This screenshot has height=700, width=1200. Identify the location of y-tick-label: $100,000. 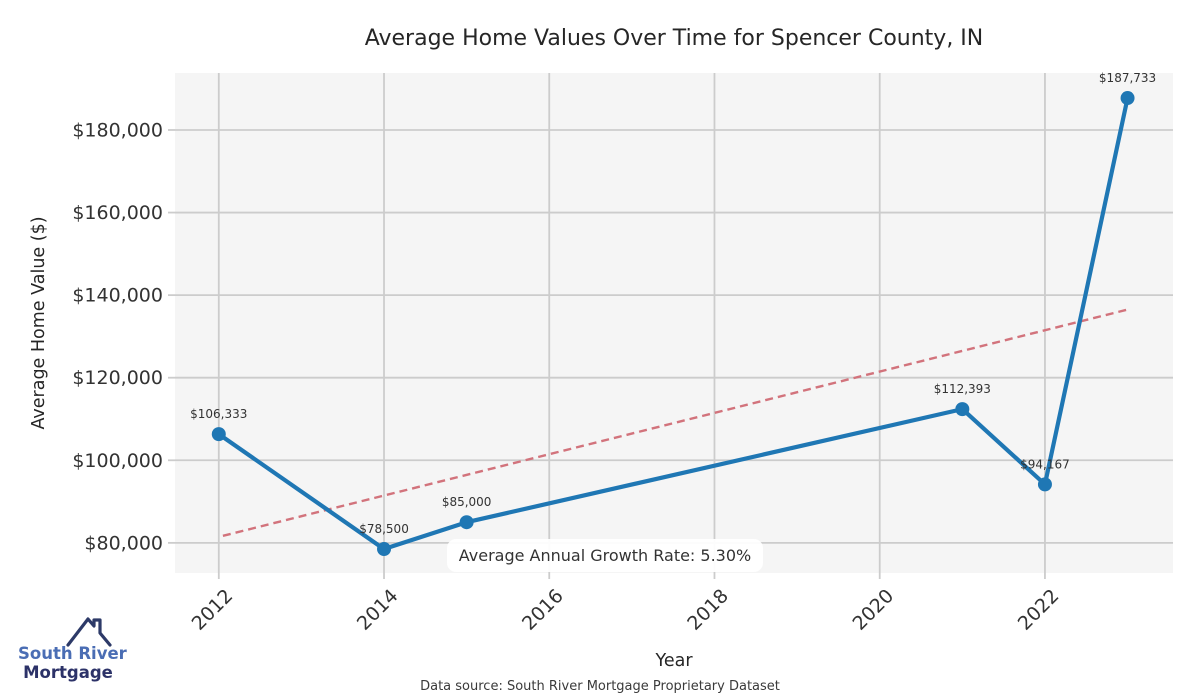
(117, 461).